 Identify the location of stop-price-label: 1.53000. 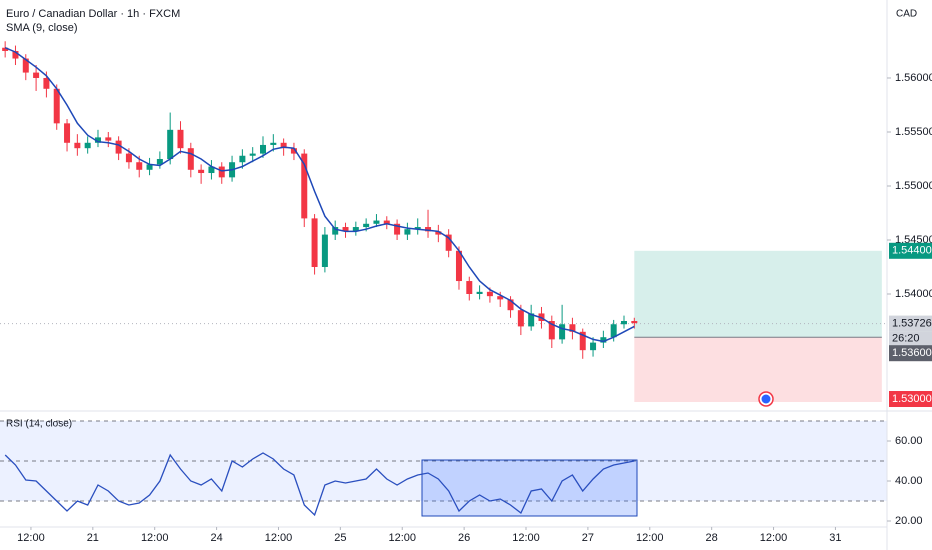
(912, 399).